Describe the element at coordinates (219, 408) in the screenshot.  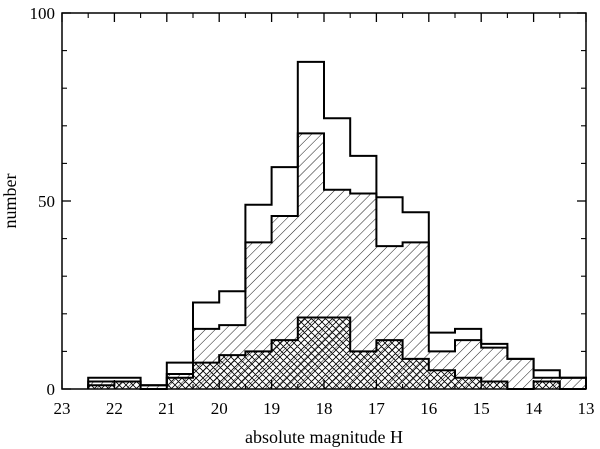
I see `x-tick-label: 20` at that location.